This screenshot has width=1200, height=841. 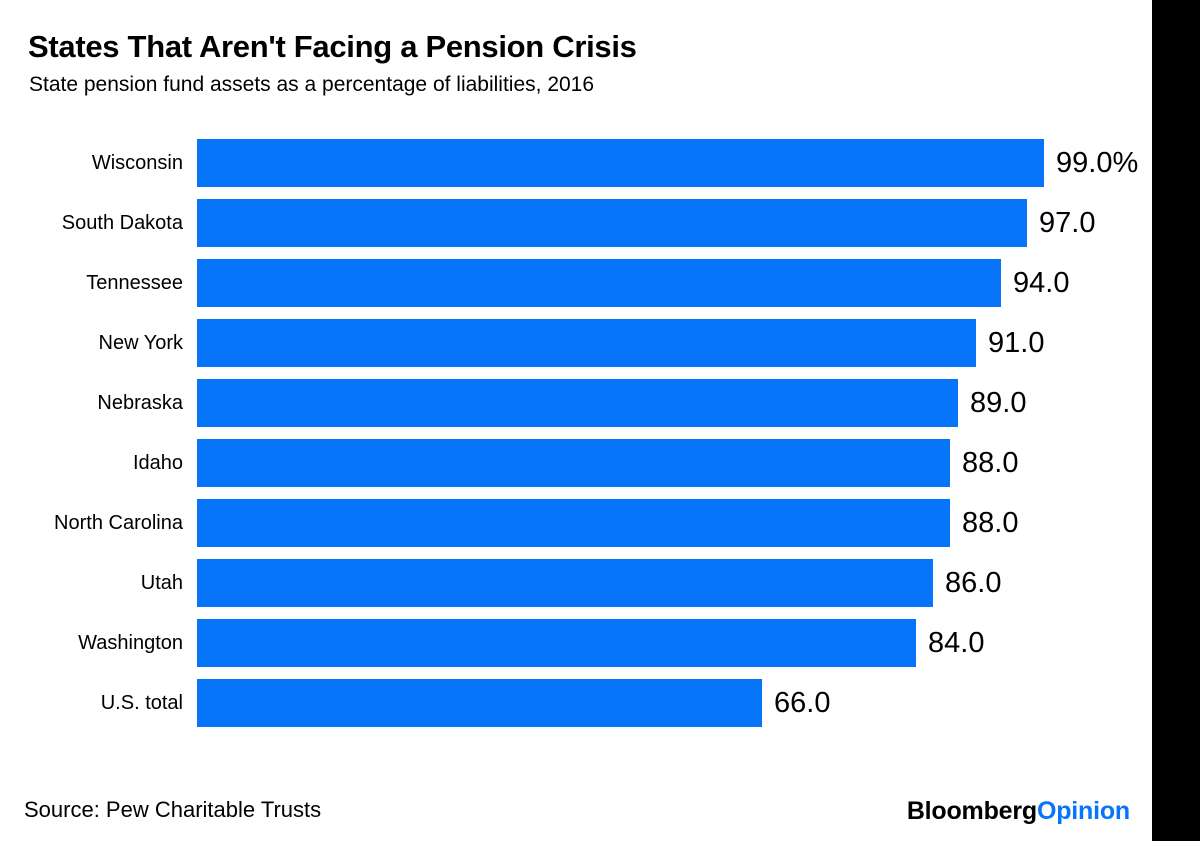 I want to click on bar-row: New York 91.0, so click(x=576, y=343).